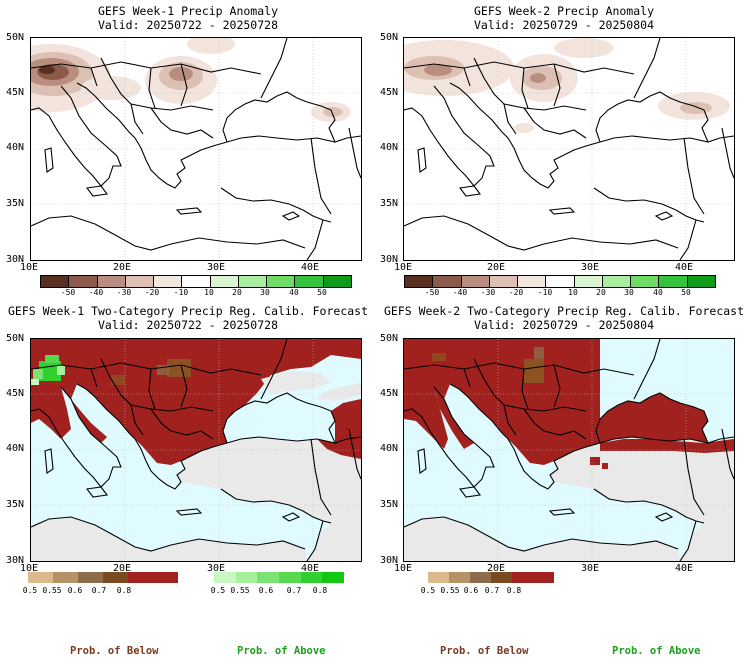  I want to click on probability-map-week1, so click(196, 450).